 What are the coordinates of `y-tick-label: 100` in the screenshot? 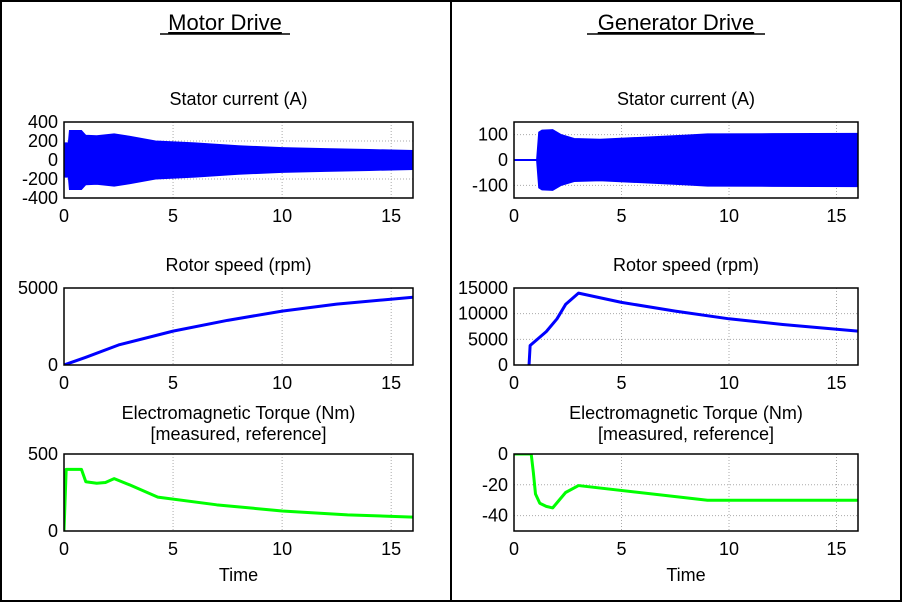 It's located at (493, 135).